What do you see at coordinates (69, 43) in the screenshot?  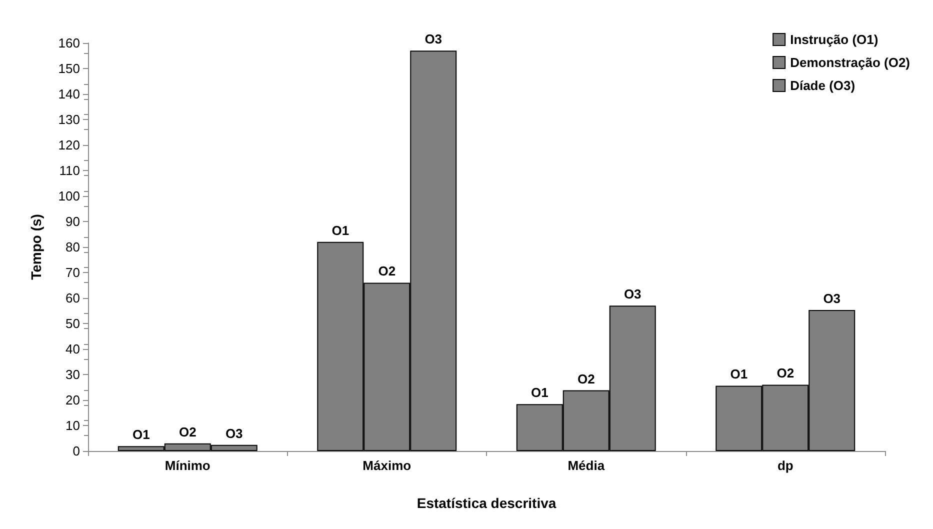 I see `y-tick-label: 160` at bounding box center [69, 43].